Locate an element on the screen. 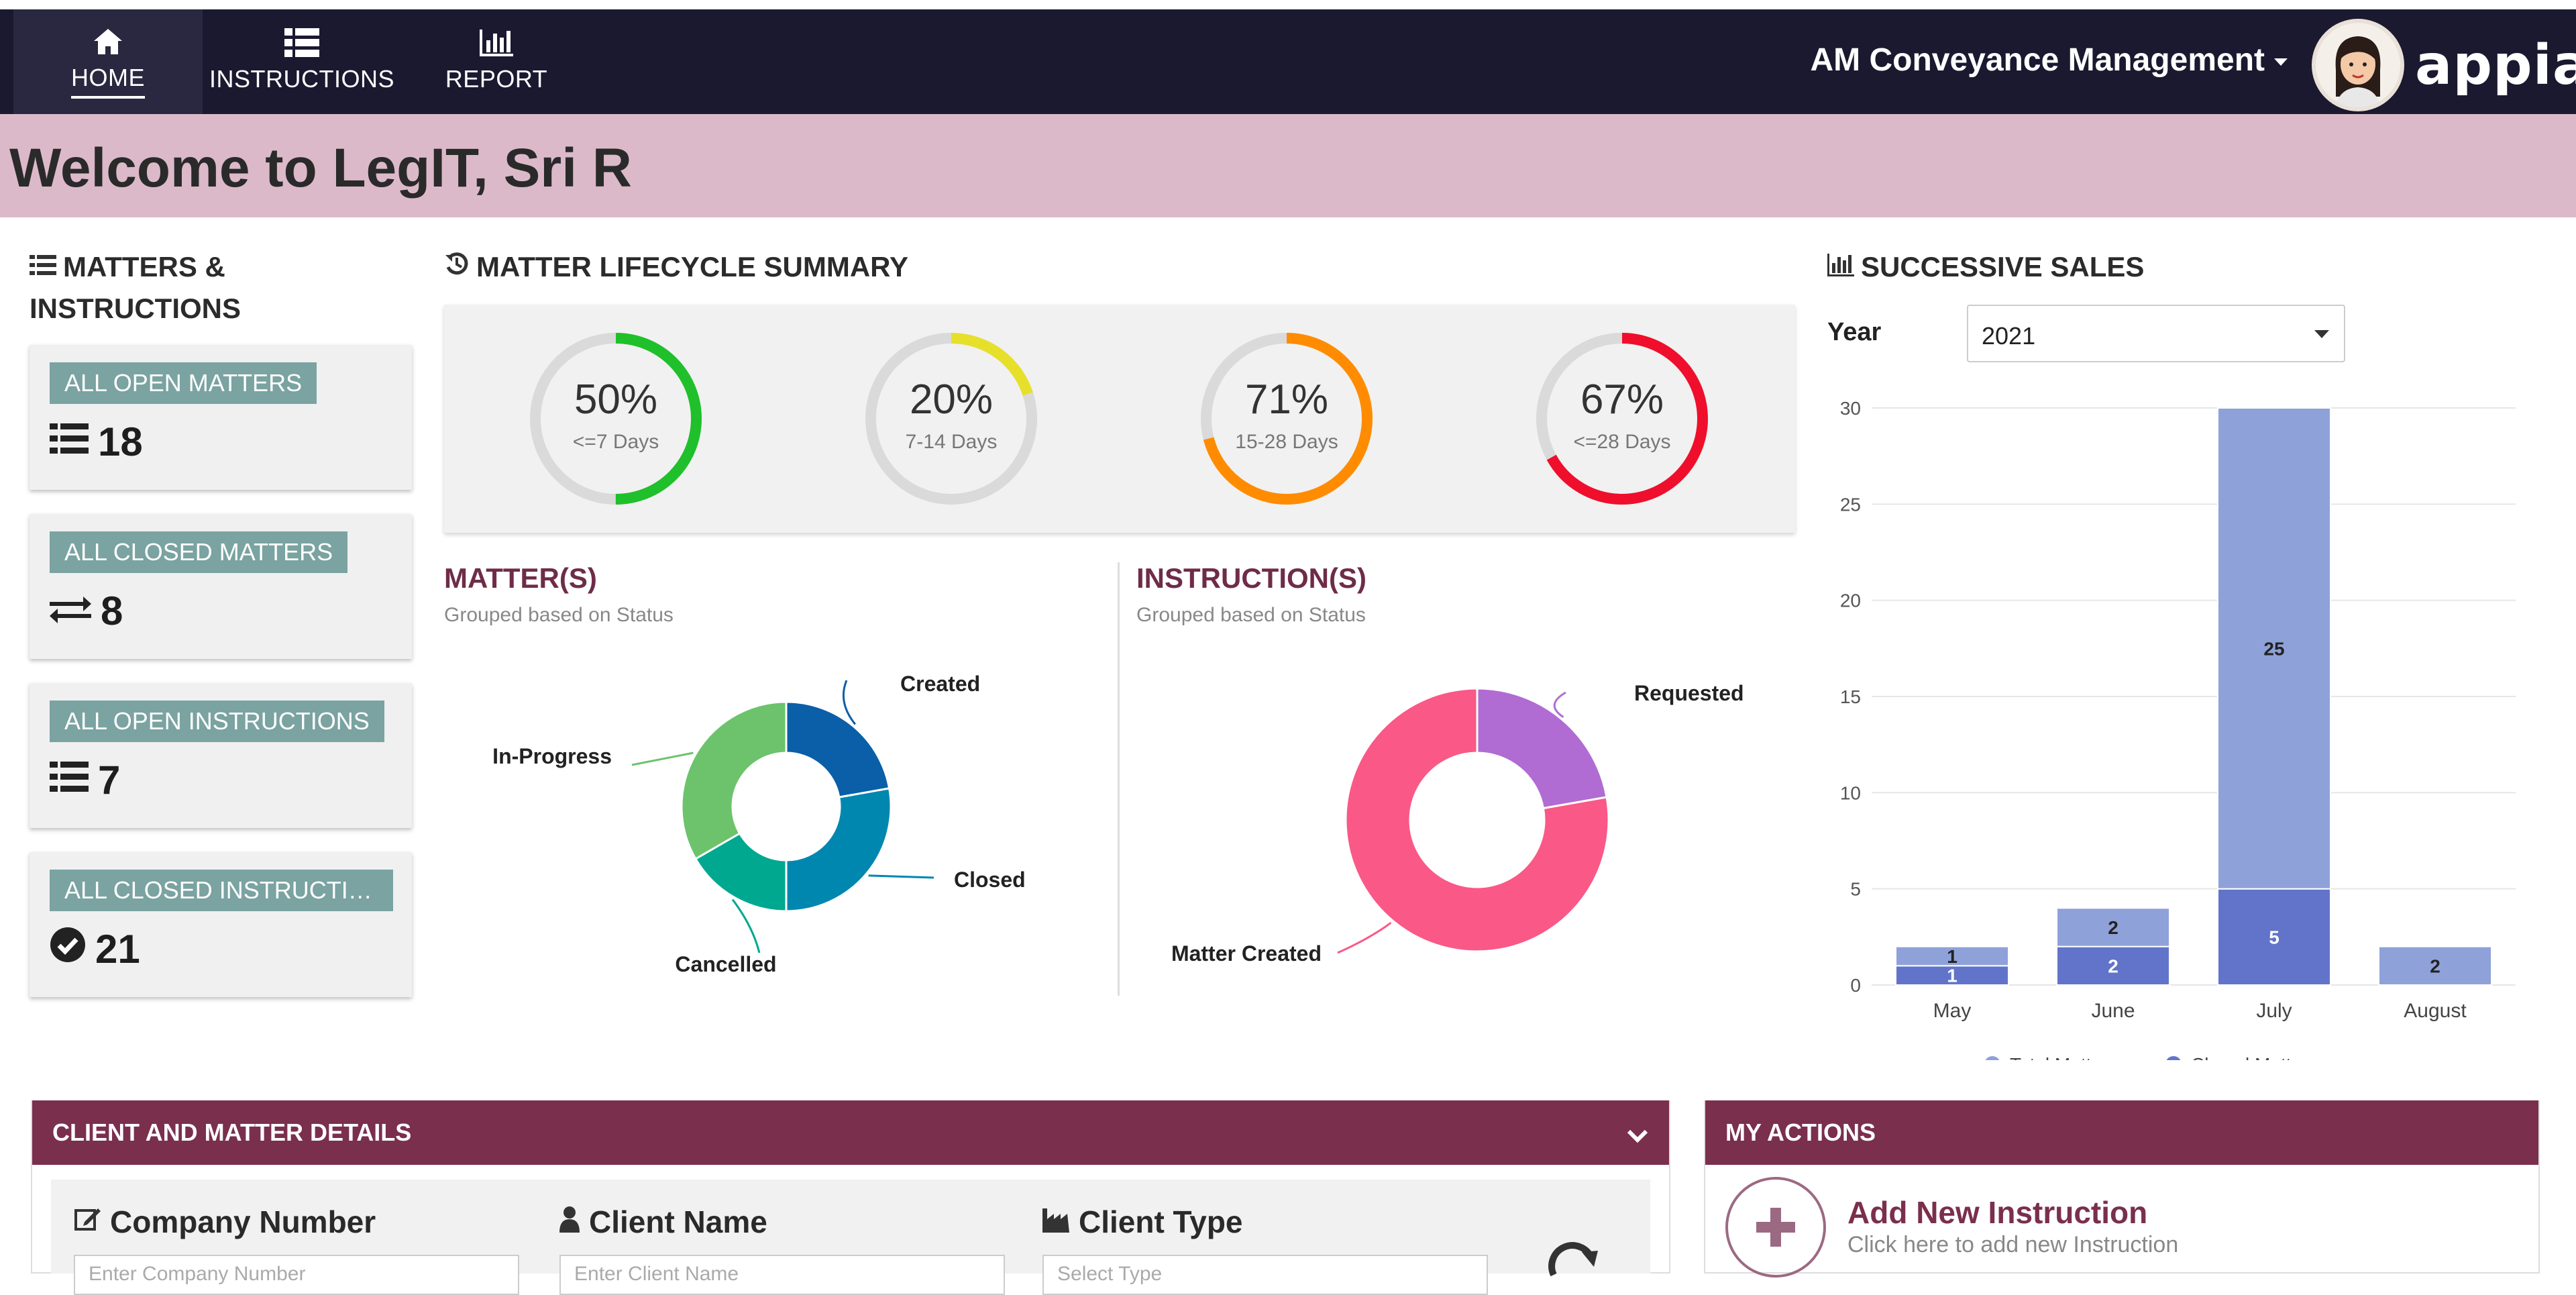 Image resolution: width=2576 pixels, height=1295 pixels. instructions-pie-subtitle: Grouped based on Status is located at coordinates (1251, 615).